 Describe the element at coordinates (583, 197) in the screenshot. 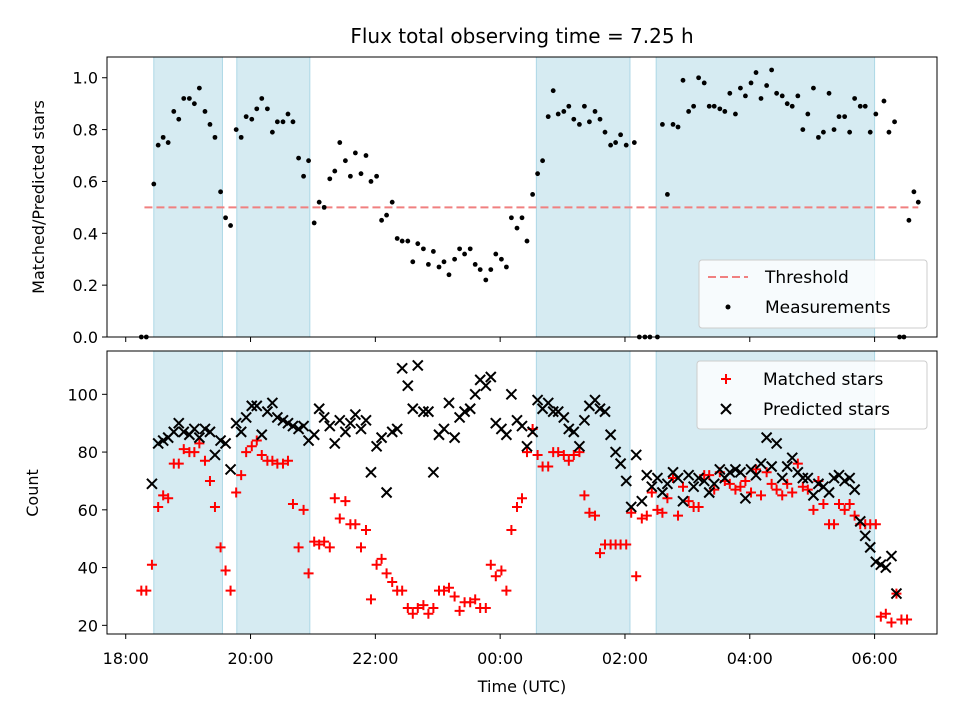

I see `shaded-interval` at that location.